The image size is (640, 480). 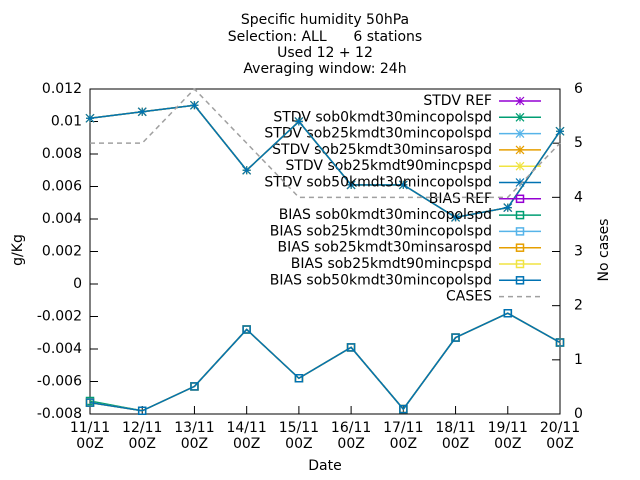 What do you see at coordinates (460, 199) in the screenshot?
I see `legend-label: BIAS REF` at bounding box center [460, 199].